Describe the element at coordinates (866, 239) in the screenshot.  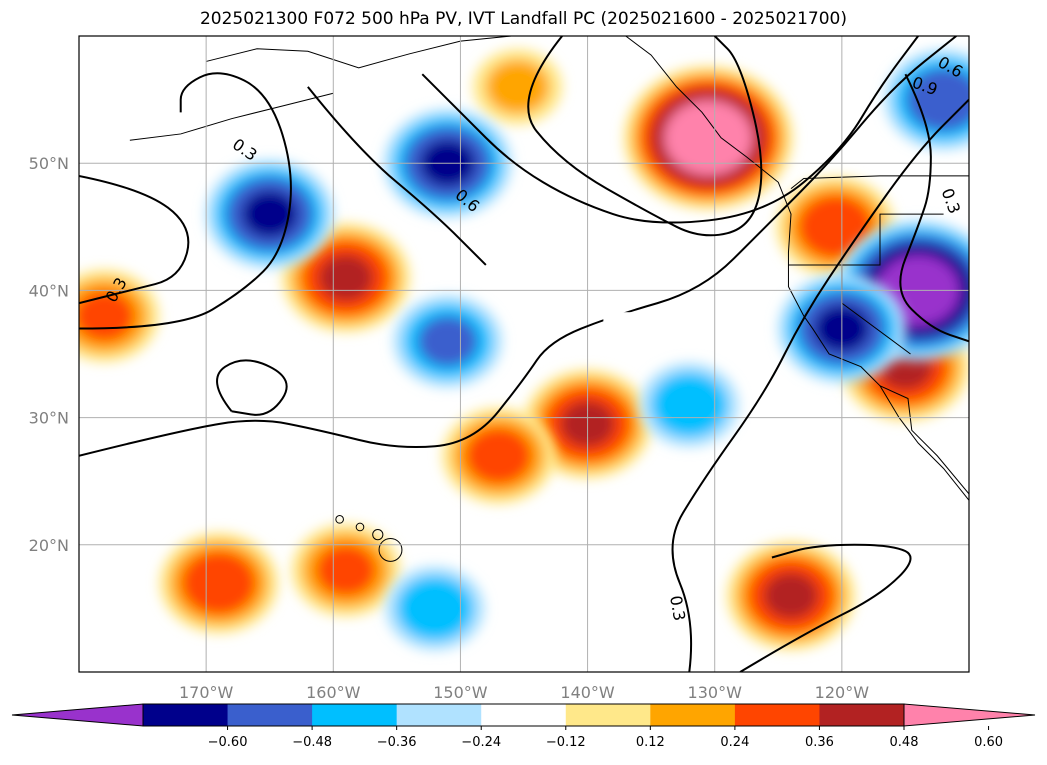
I see `state-borders` at that location.